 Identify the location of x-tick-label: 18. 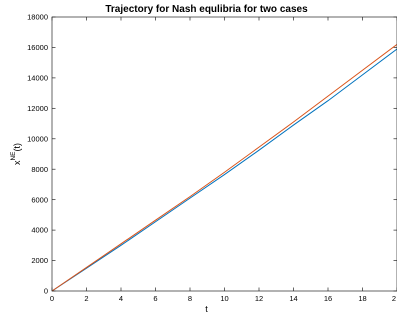
(362, 298).